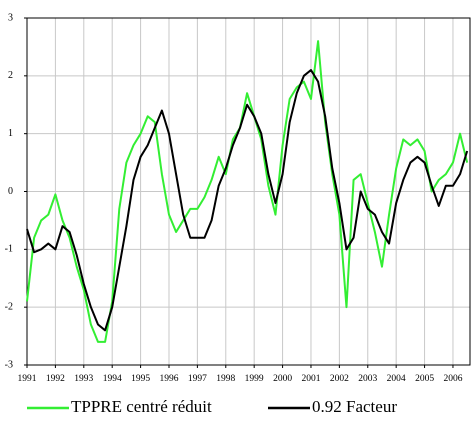 This screenshot has height=426, width=474. Describe the element at coordinates (27, 379) in the screenshot. I see `x-tick-label: 1991` at that location.